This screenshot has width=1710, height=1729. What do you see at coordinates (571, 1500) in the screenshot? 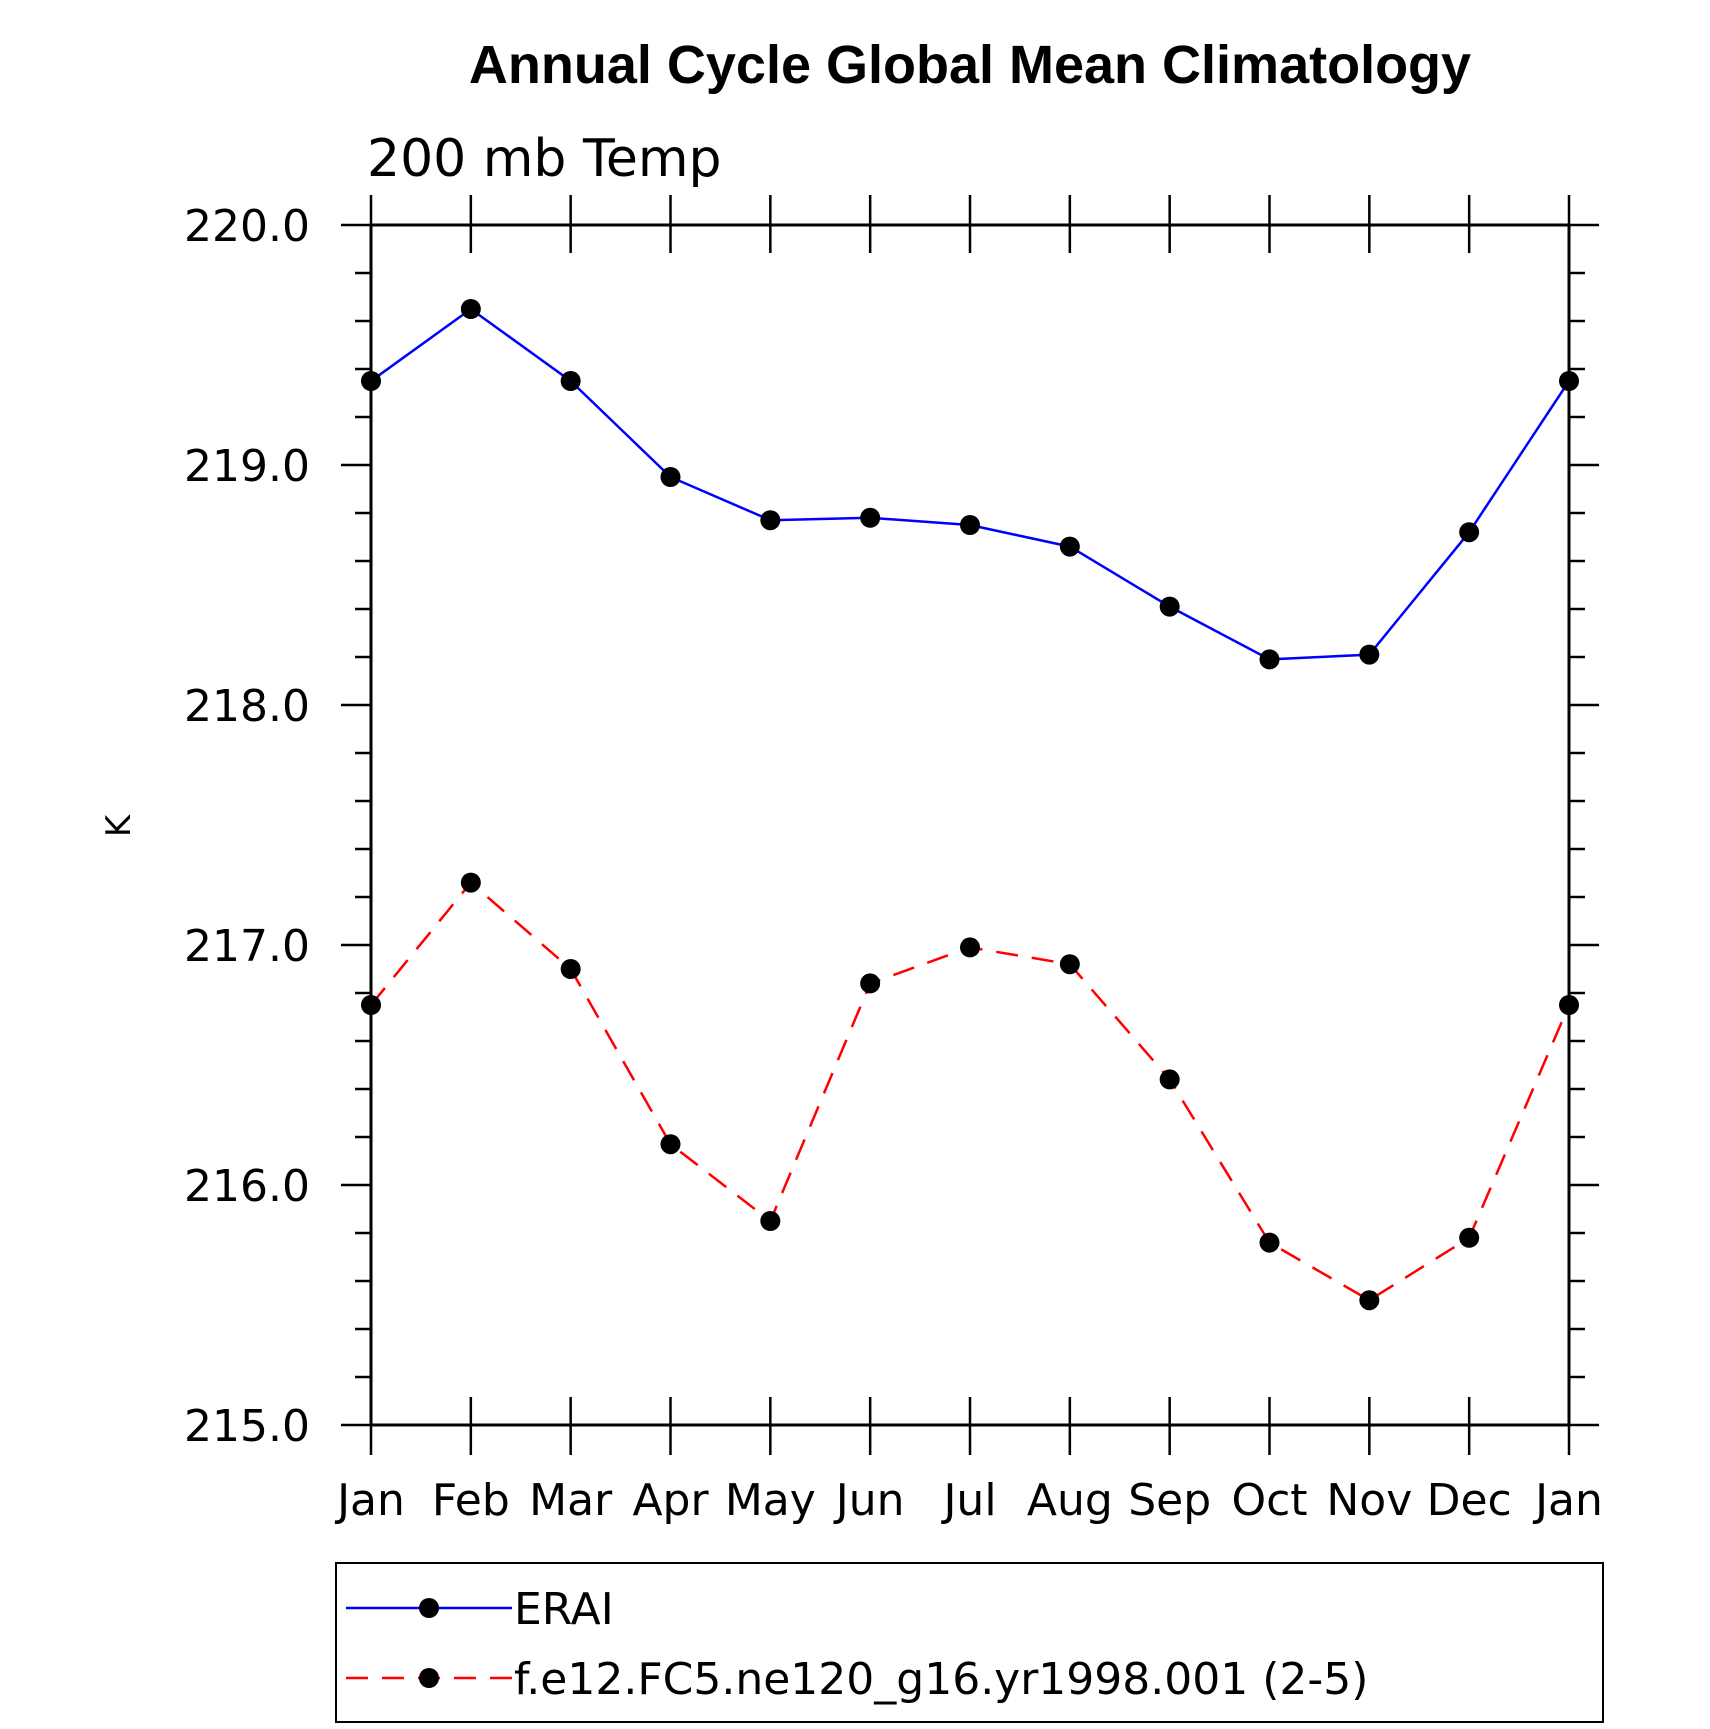
I see `x-tick-label: Mar` at bounding box center [571, 1500].